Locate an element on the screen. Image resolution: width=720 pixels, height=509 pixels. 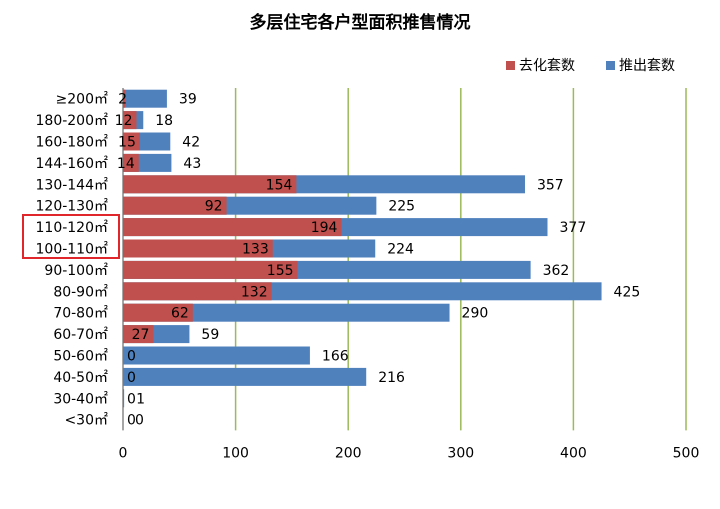
data-label-launched: 39 is located at coordinates (188, 100).